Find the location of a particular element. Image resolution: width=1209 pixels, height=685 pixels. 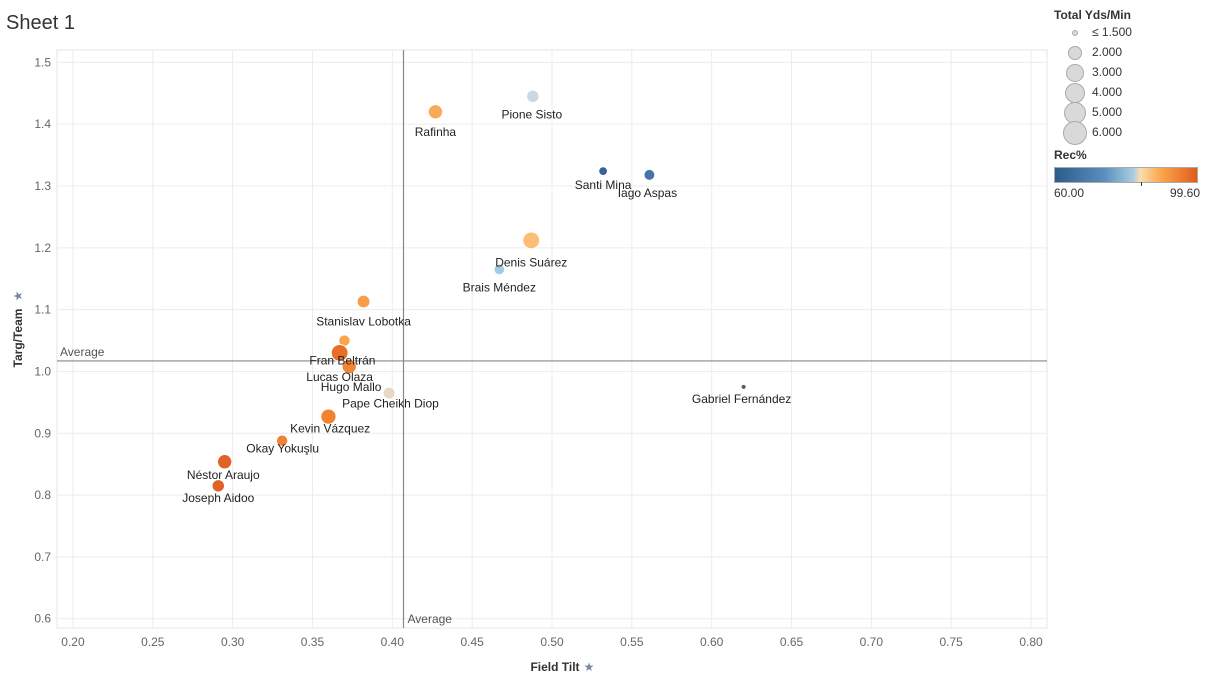

point-label: Gabriel Fernández is located at coordinates (741, 399).